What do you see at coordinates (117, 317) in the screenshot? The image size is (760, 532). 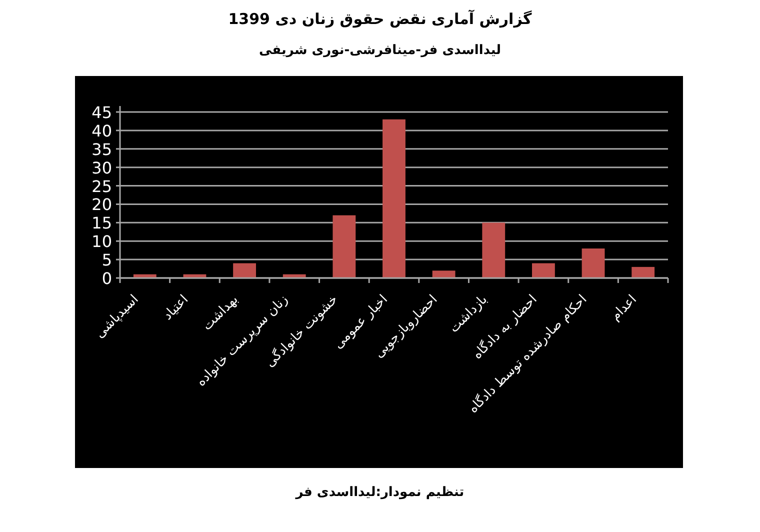 I see `x-tick-label: اسیدپاشی` at bounding box center [117, 317].